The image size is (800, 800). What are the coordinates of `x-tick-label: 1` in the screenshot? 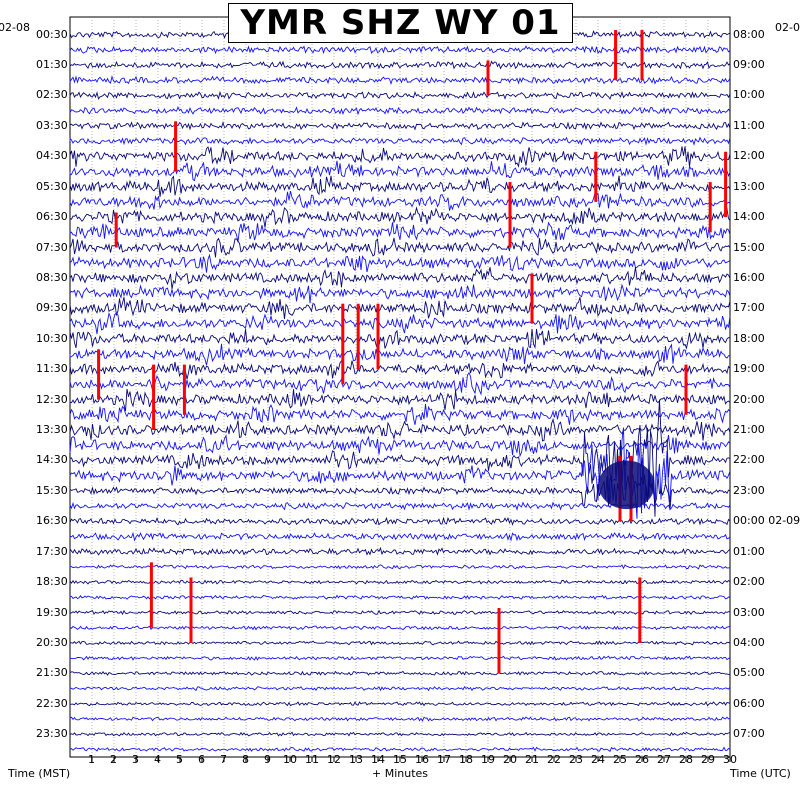 It's located at (91, 759).